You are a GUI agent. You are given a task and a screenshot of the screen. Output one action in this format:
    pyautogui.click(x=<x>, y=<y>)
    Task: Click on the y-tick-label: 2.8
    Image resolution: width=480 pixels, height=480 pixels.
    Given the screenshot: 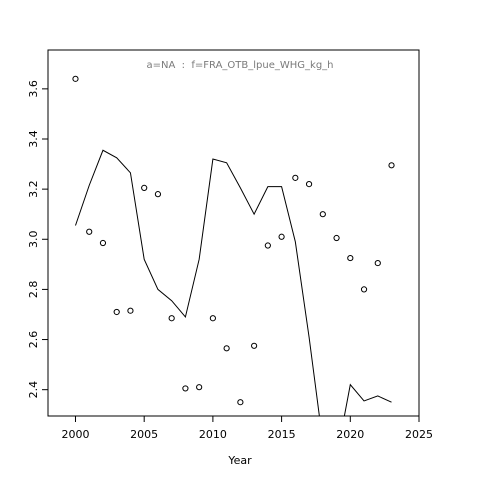 What is the action you would take?
    pyautogui.click(x=33, y=290)
    